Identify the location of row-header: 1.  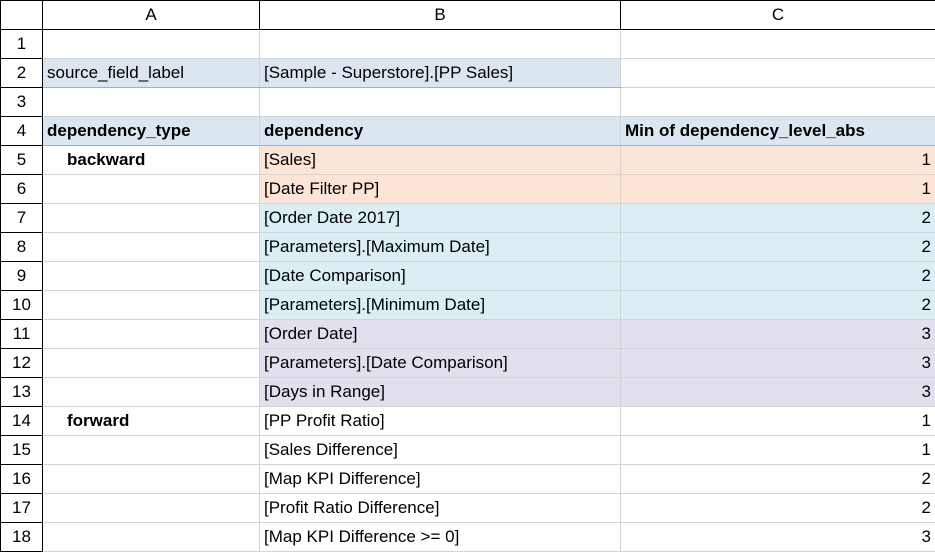
(22, 44).